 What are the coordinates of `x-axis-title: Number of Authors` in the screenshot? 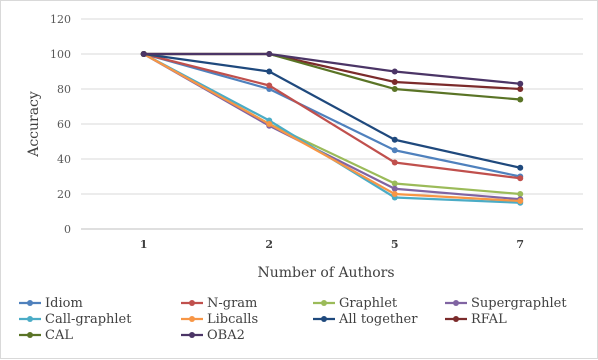 It's located at (325, 273).